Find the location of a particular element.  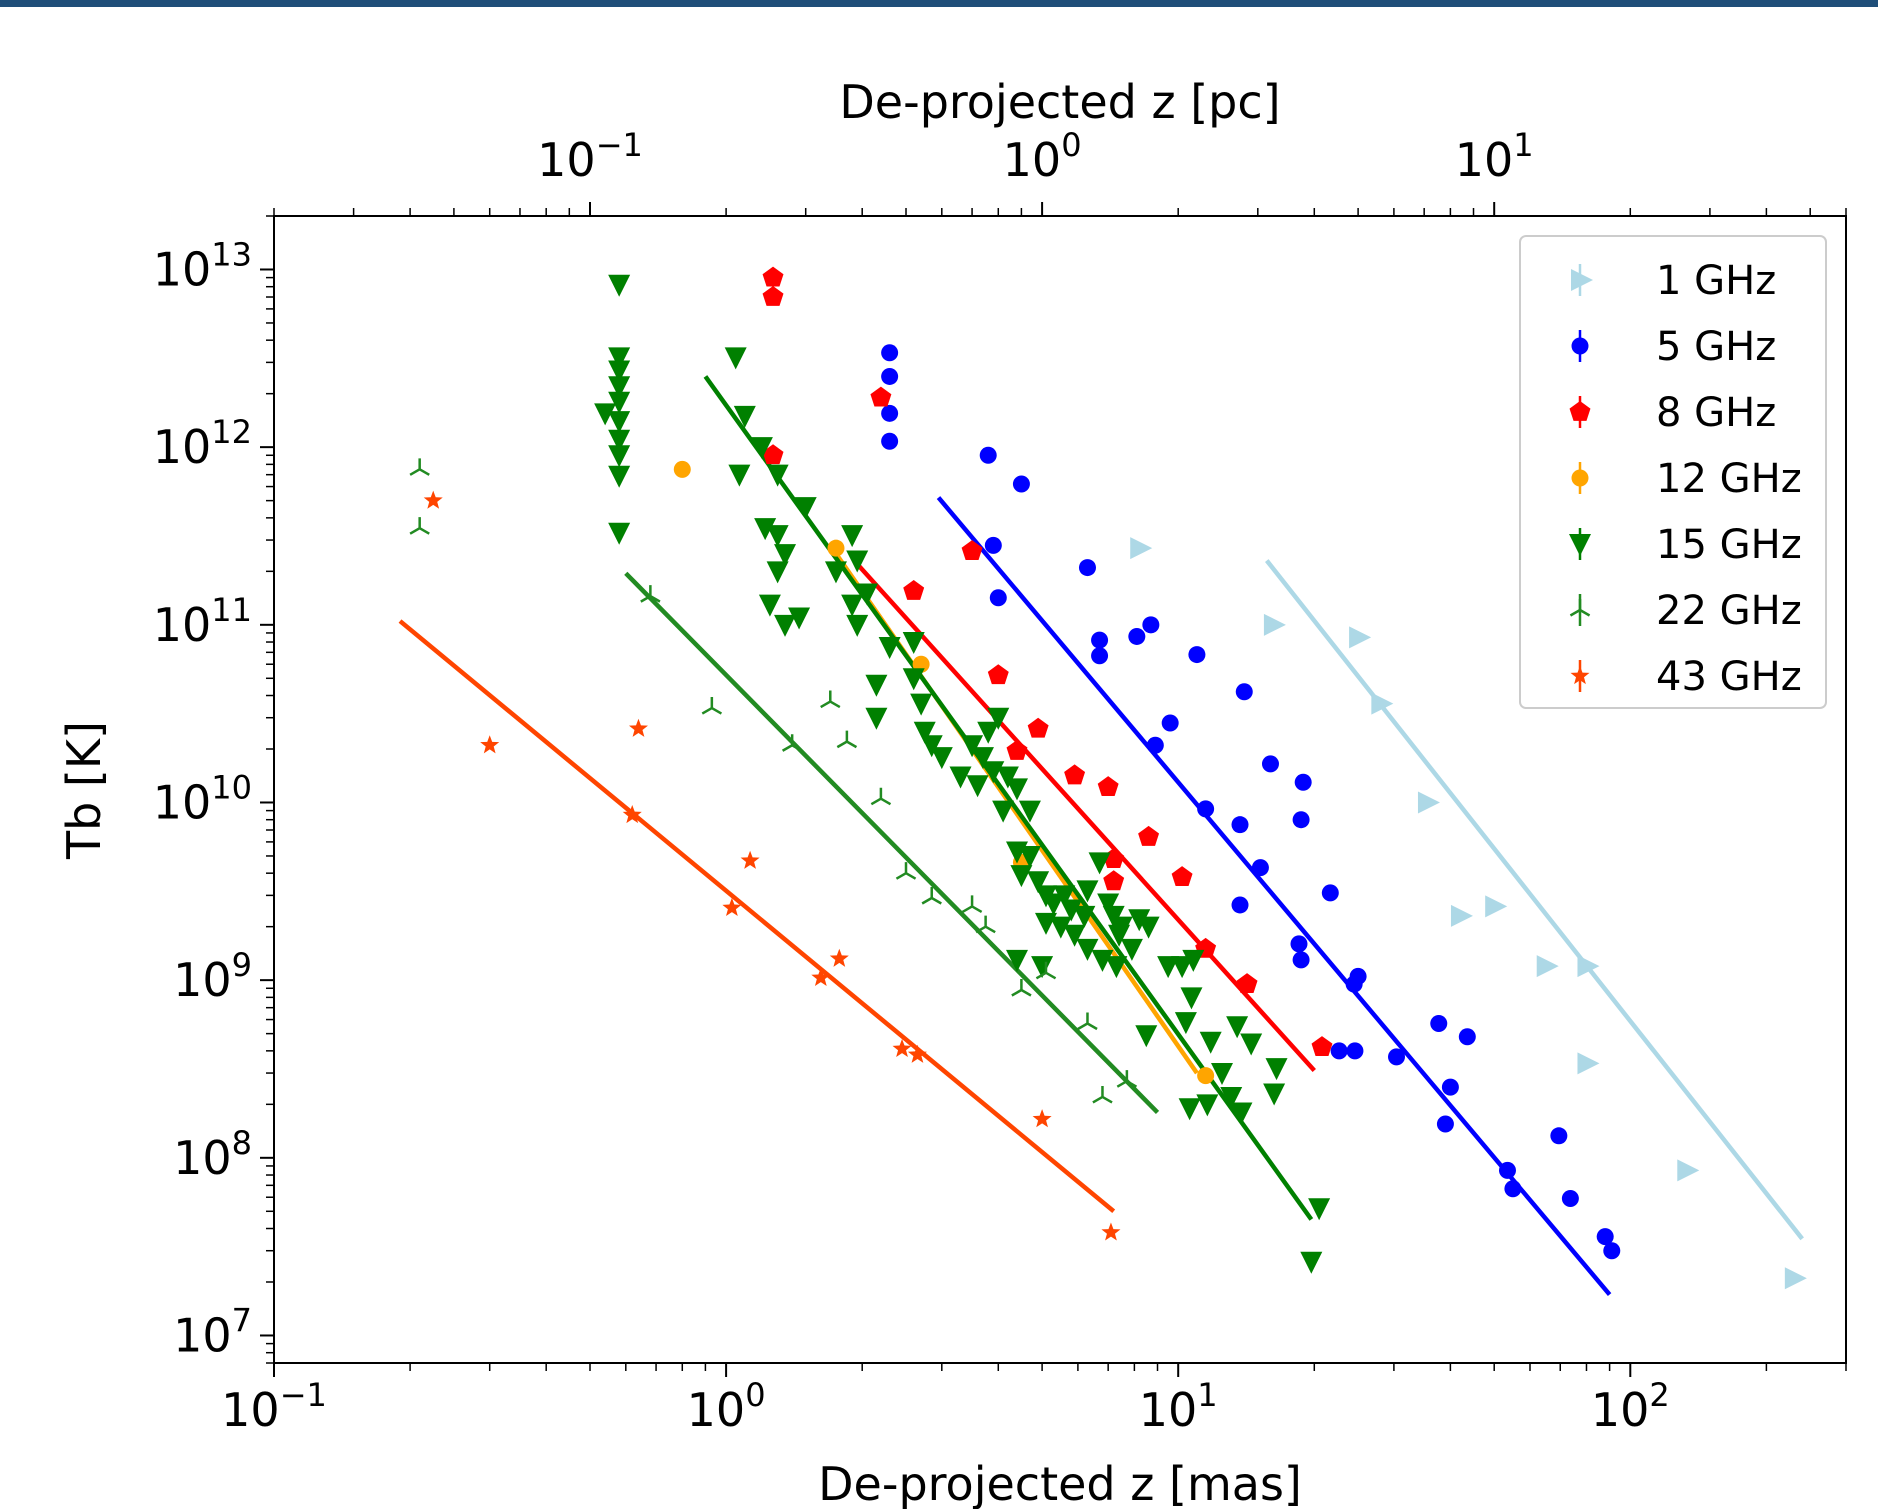

x-tick-label: 10¹ is located at coordinates (1178, 1406).